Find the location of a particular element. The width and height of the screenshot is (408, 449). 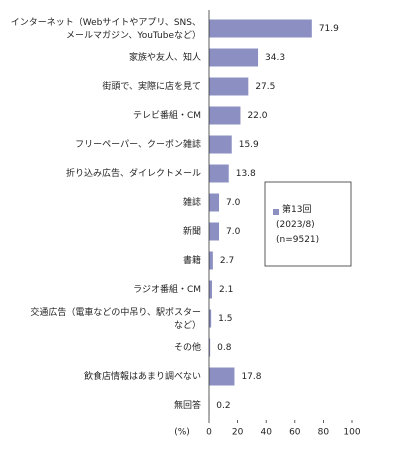

value-label: 2.1 is located at coordinates (226, 290).